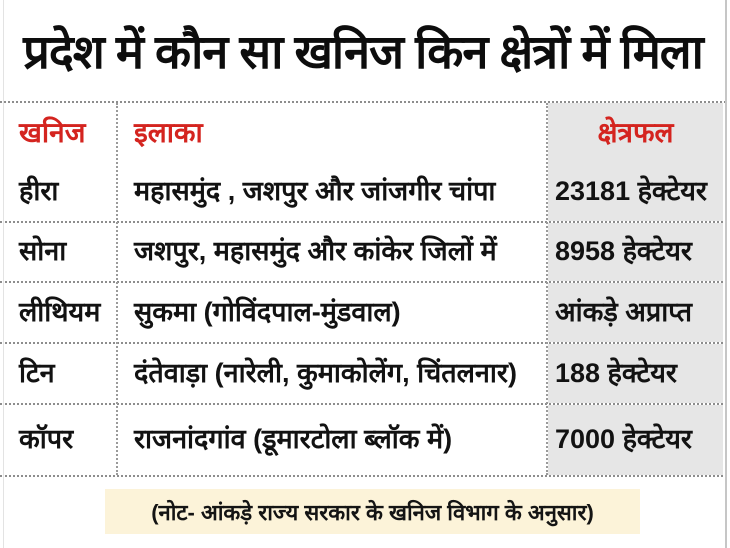 This screenshot has height=548, width=730. I want to click on mineral-cell: हीरा, so click(39, 191).